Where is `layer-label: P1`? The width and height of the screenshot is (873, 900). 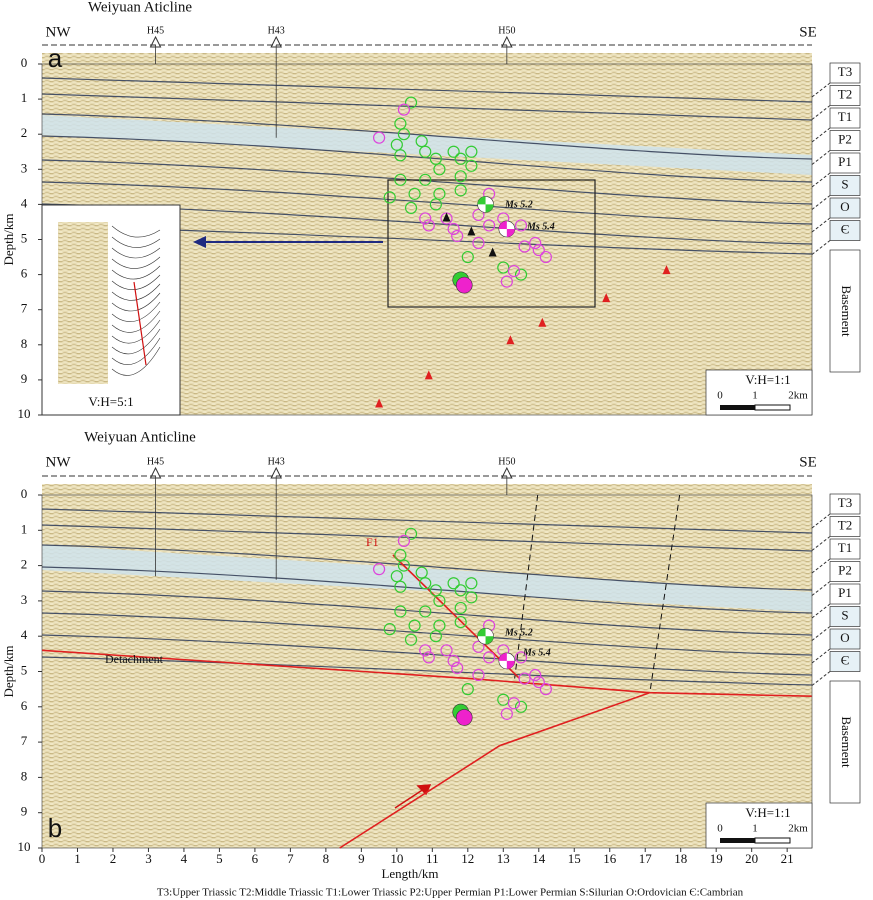
layer-label: P1 is located at coordinates (845, 161).